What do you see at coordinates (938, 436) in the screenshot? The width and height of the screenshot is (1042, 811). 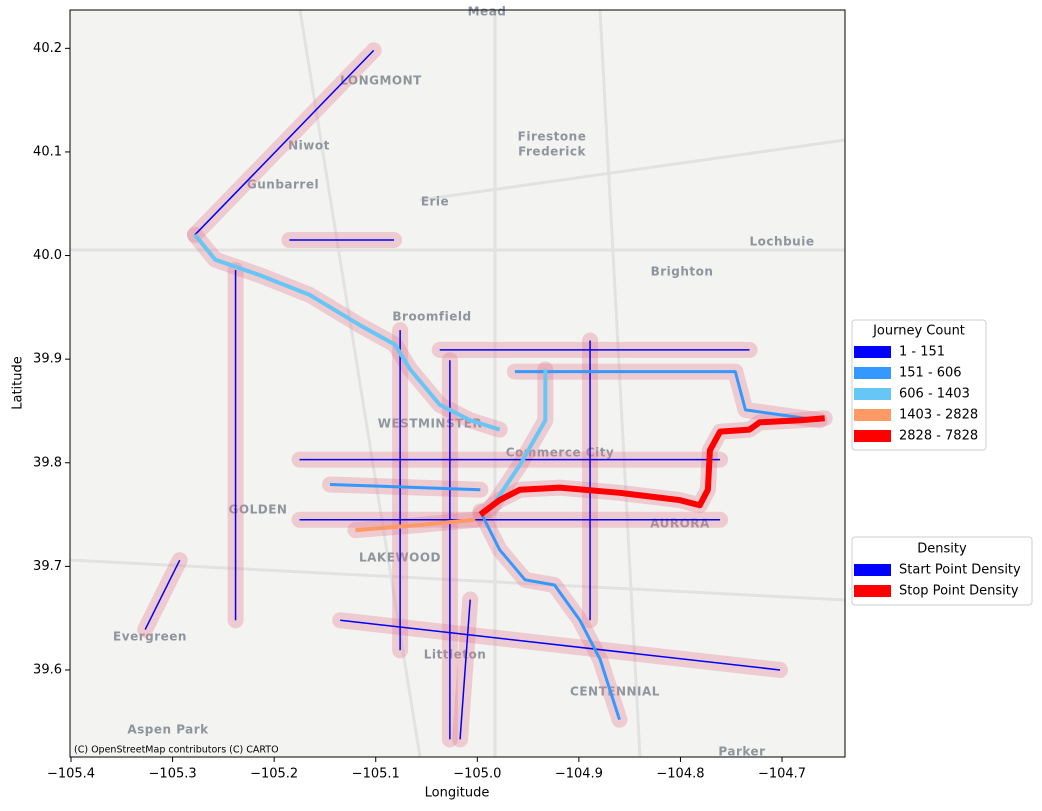 I see `legend-label: 2828 - 7828` at bounding box center [938, 436].